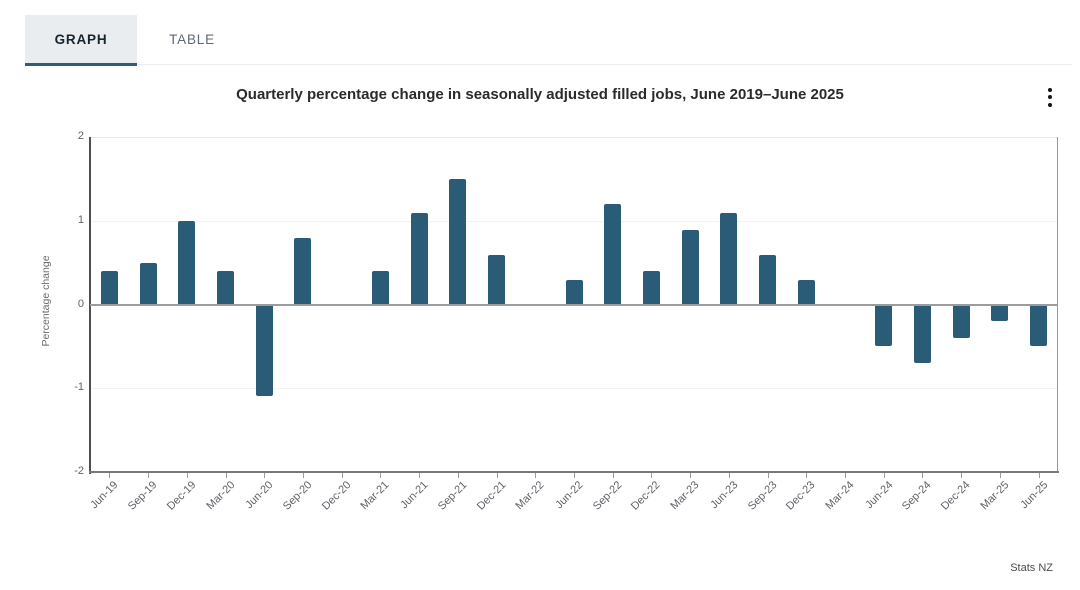 The height and width of the screenshot is (590, 1080). What do you see at coordinates (104, 495) in the screenshot?
I see `x-tick-label: Jun-19` at bounding box center [104, 495].